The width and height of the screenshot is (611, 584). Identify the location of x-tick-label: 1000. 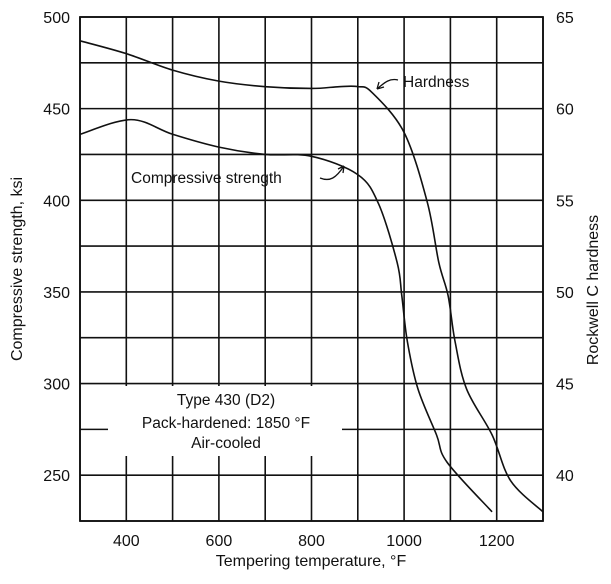
(404, 541).